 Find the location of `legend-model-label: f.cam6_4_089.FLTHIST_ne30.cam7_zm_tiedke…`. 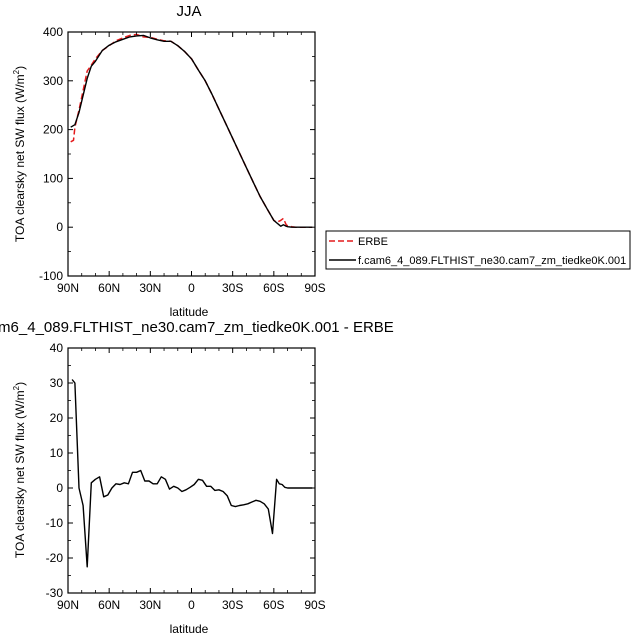

legend-model-label: f.cam6_4_089.FLTHIST_ne30.cam7_zm_tiedke… is located at coordinates (492, 261).